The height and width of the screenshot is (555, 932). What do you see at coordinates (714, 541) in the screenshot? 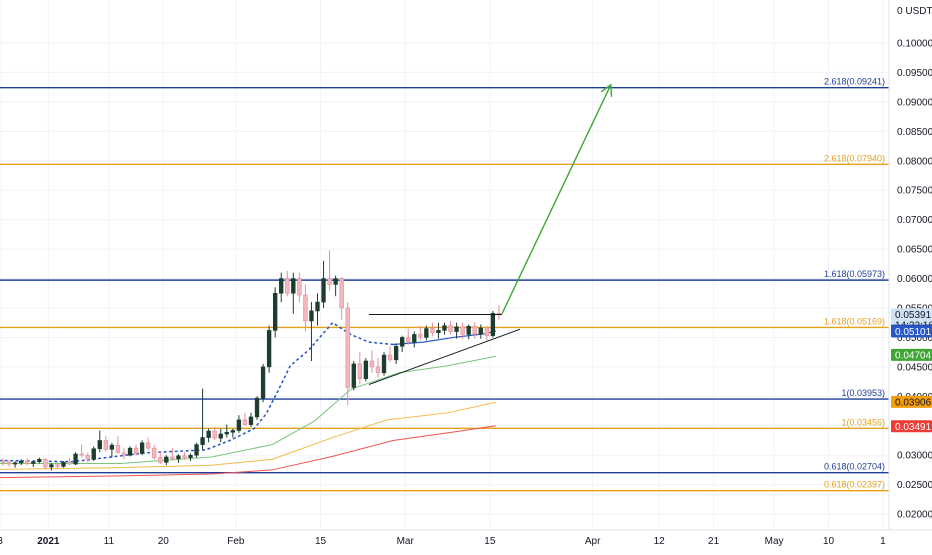
I see `x-tick-label: 21` at bounding box center [714, 541].